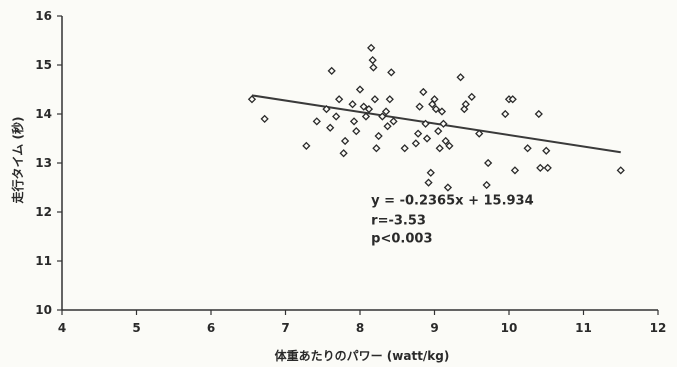 Image resolution: width=677 pixels, height=367 pixels. What do you see at coordinates (398, 220) in the screenshot?
I see `stats-annotation: r=-3.53` at bounding box center [398, 220].